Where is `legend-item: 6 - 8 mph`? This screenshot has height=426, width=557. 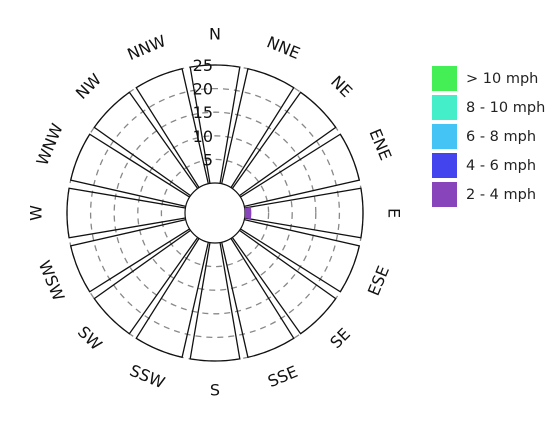 legend-item: 6 - 8 mph is located at coordinates (488, 136).